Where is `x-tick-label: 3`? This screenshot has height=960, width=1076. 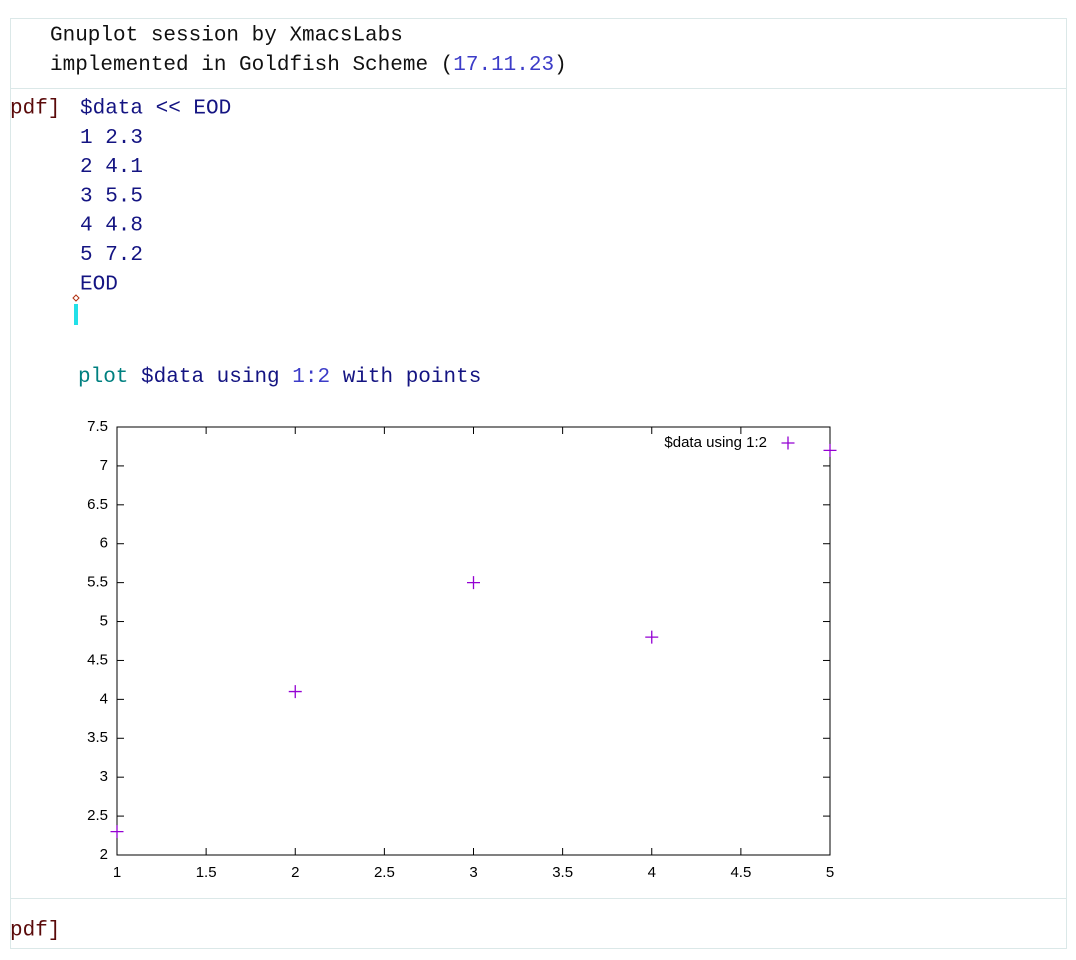 x-tick-label: 3 is located at coordinates (473, 872).